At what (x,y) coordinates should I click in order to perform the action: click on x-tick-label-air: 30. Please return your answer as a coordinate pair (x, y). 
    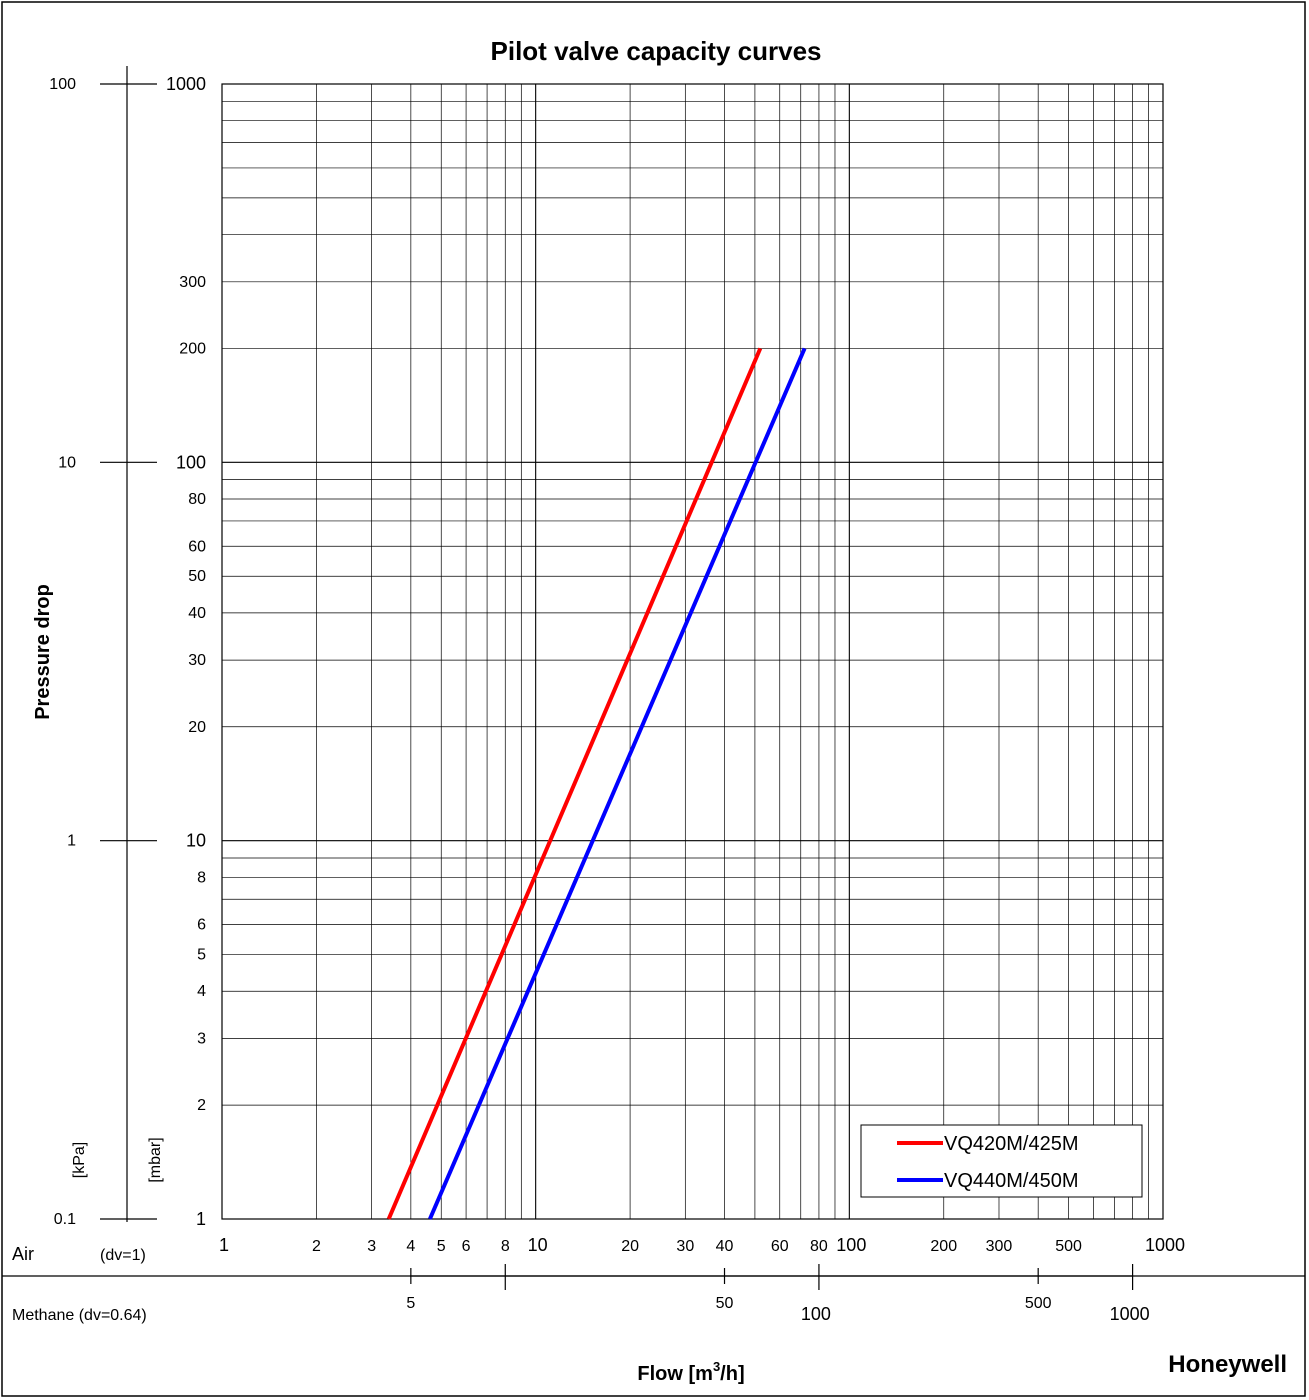
    Looking at the image, I should click on (685, 1246).